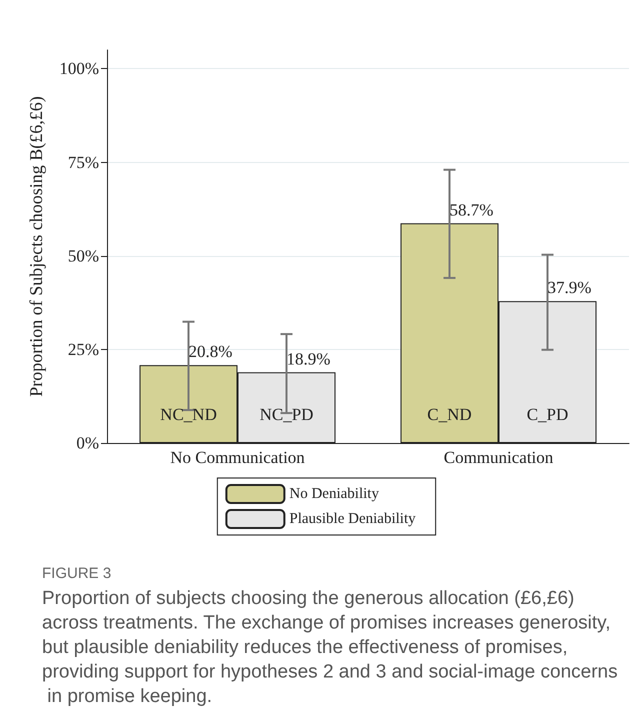 This screenshot has width=641, height=722. What do you see at coordinates (83, 349) in the screenshot?
I see `y-tick-label: 25%` at bounding box center [83, 349].